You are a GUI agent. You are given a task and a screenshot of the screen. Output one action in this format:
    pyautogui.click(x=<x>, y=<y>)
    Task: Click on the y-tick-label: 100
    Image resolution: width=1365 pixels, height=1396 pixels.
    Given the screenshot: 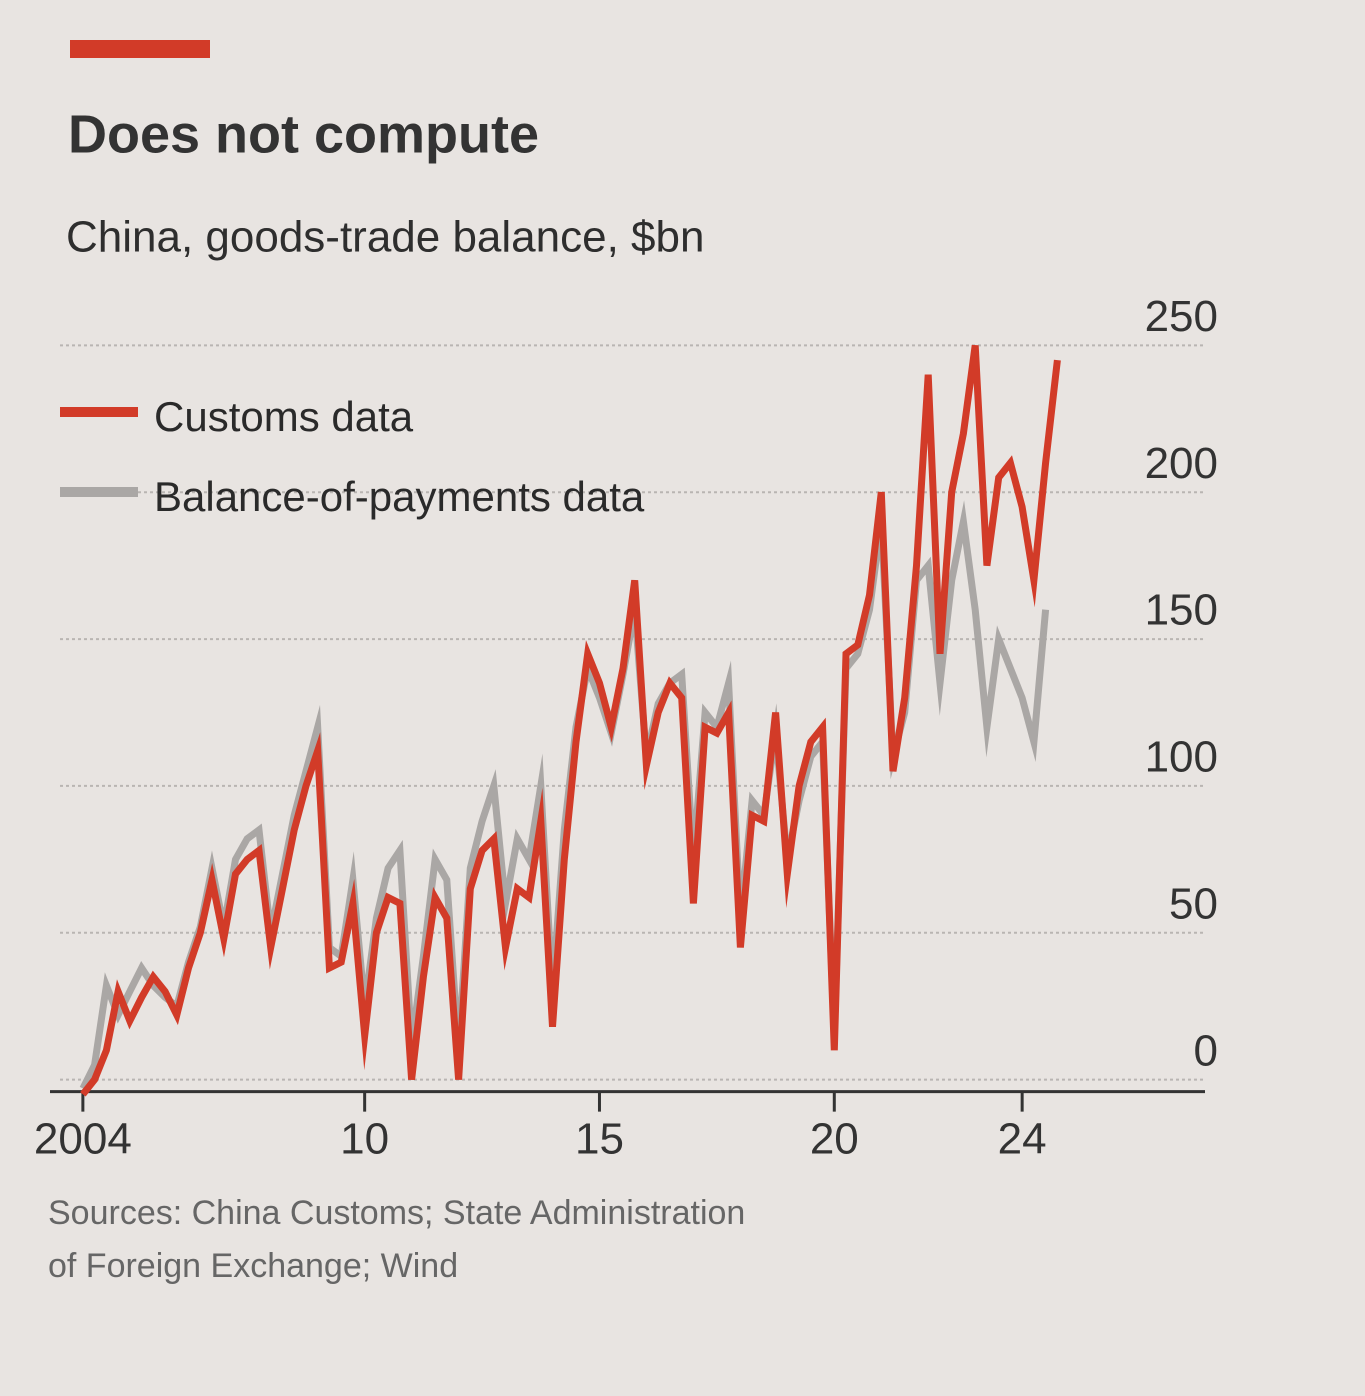 What is the action you would take?
    pyautogui.click(x=1181, y=757)
    